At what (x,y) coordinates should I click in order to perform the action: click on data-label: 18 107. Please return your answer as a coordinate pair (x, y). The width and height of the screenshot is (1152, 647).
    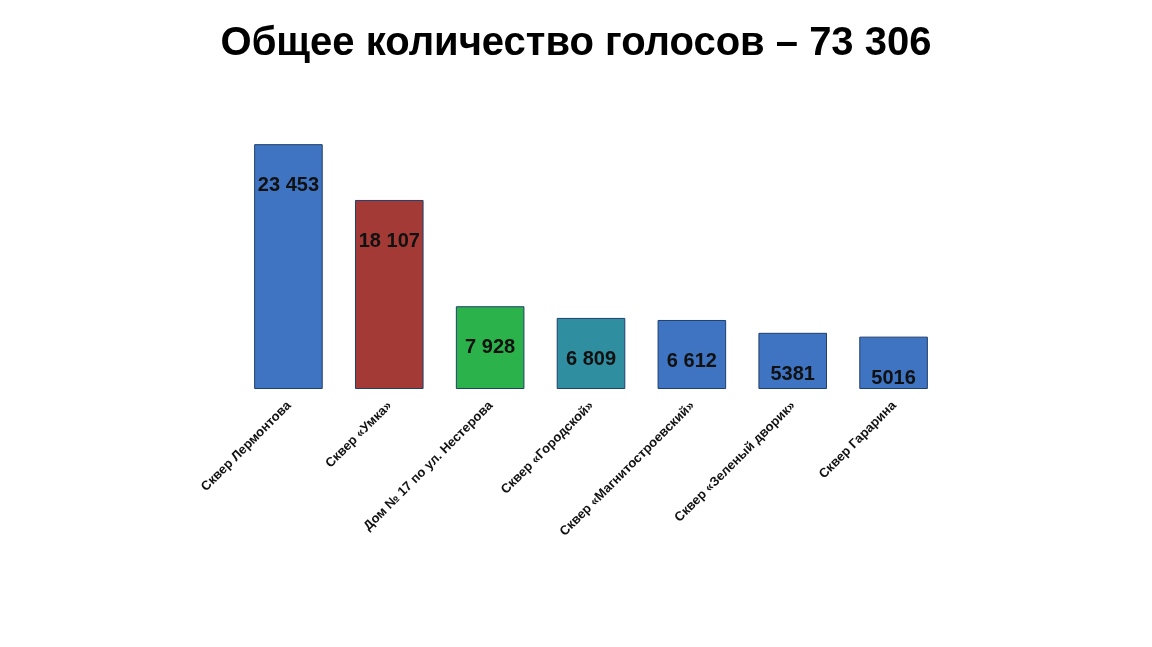
    Looking at the image, I should click on (389, 239).